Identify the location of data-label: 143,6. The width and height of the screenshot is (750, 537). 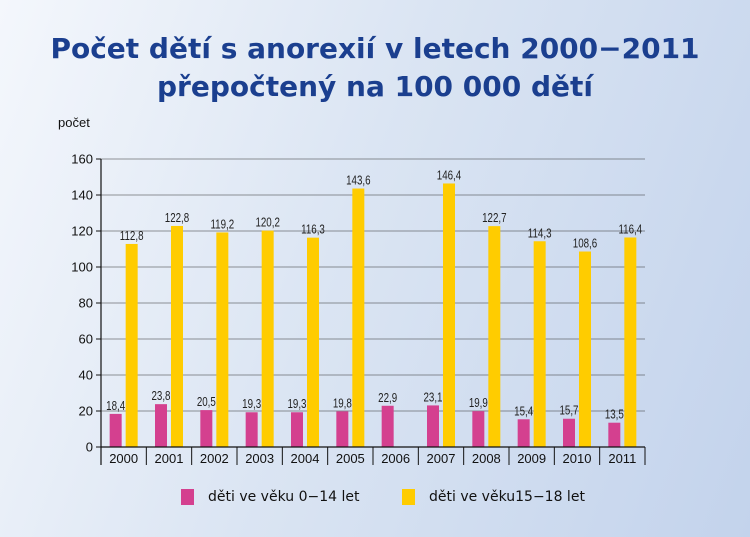
(358, 180).